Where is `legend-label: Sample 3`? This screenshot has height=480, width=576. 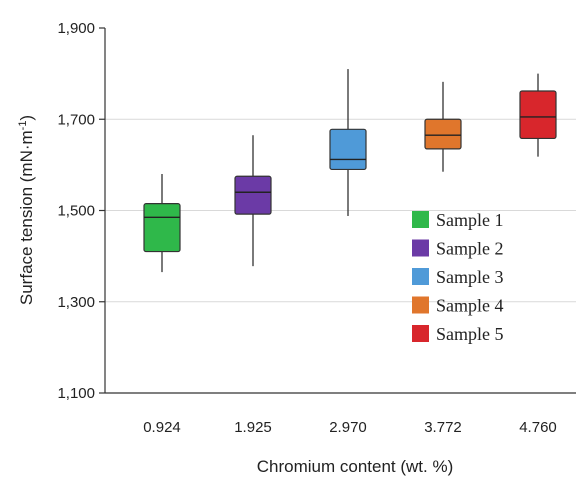 legend-label: Sample 3 is located at coordinates (470, 277).